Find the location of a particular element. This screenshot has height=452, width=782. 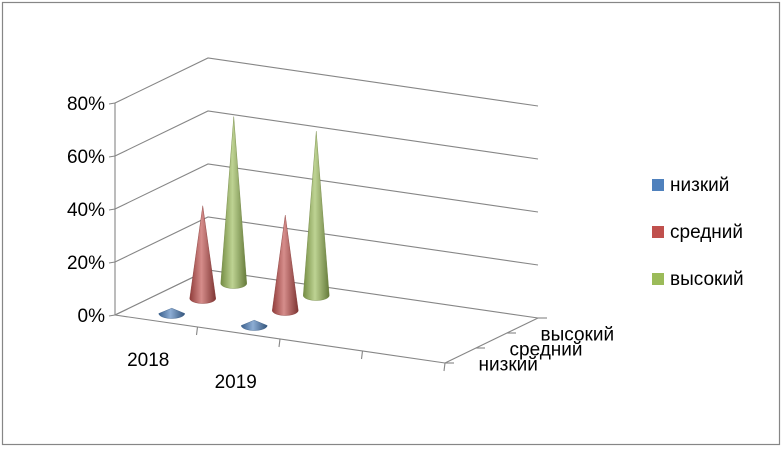

chart-marks is located at coordinates (244, 223).